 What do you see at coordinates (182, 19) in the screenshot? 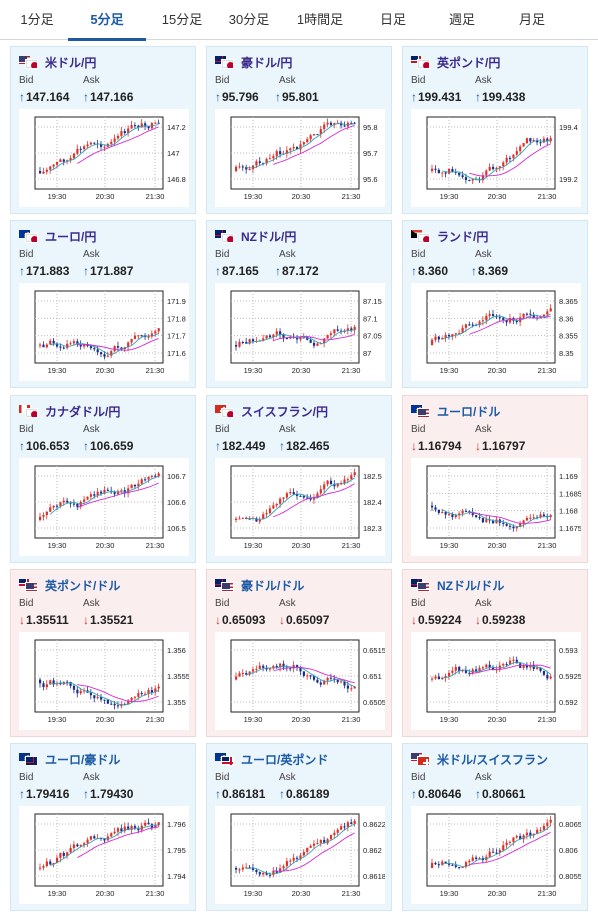
I see `tab-2: 15分足` at bounding box center [182, 19].